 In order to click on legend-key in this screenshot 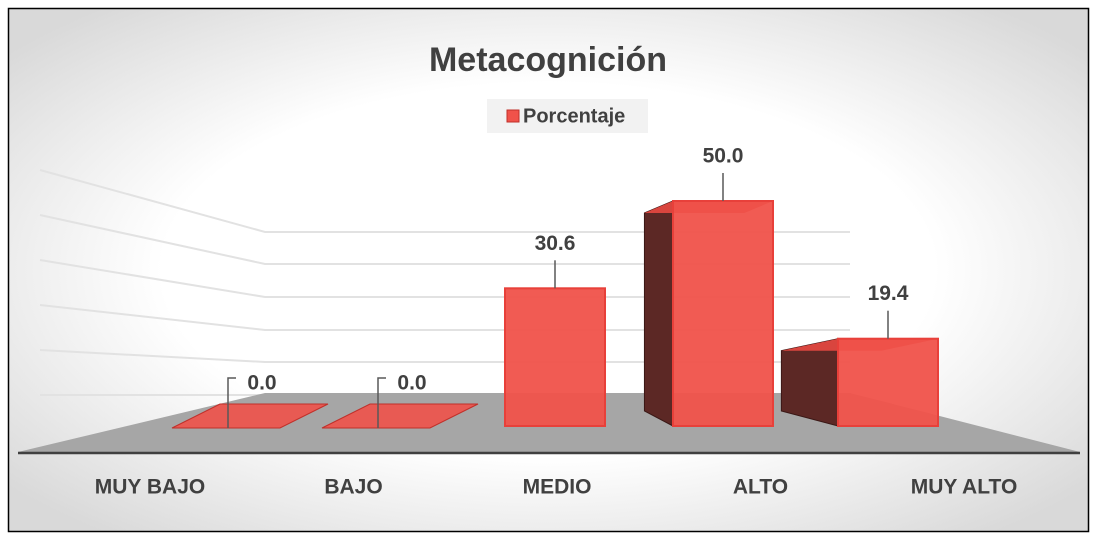, I will do `click(513, 116)`.